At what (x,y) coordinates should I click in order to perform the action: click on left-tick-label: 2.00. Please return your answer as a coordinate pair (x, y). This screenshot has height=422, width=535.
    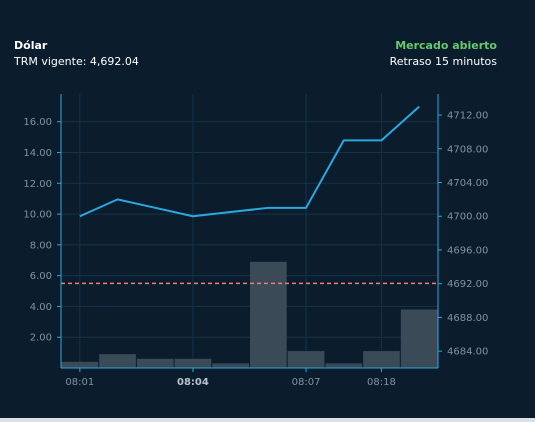
    Looking at the image, I should click on (41, 338).